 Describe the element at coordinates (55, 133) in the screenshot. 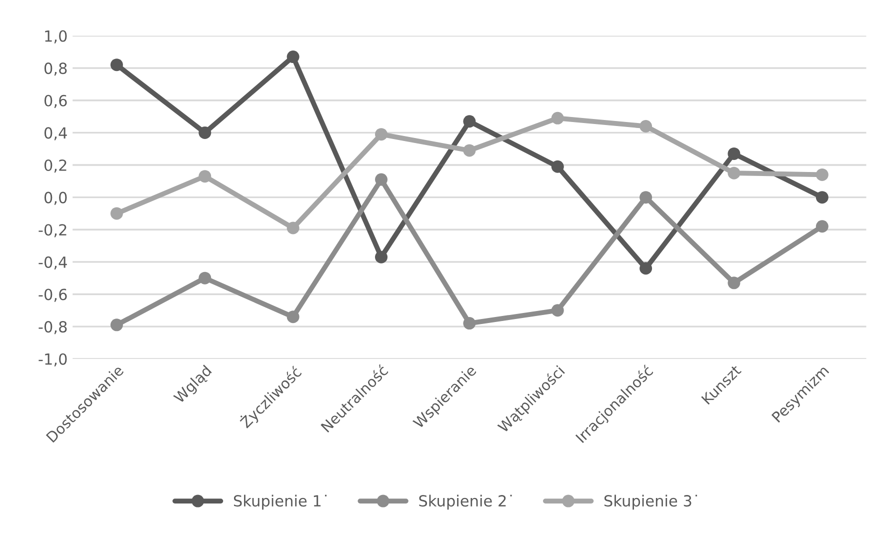

I see `y-tick-label: 0,4` at that location.